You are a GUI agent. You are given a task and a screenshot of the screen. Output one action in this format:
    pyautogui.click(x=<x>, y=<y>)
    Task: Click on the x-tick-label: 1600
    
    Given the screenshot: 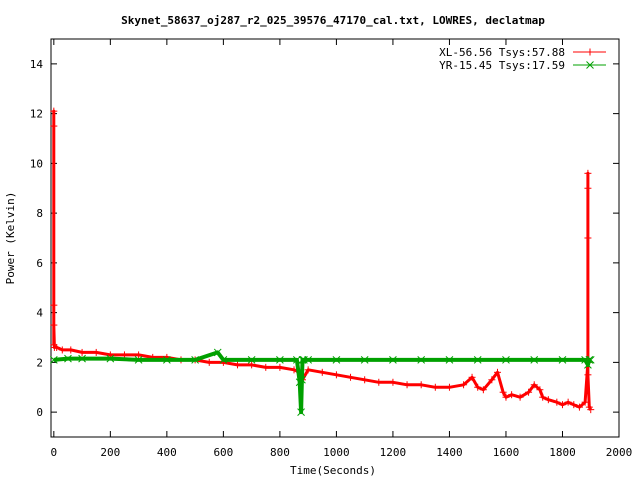 What is the action you would take?
    pyautogui.click(x=506, y=452)
    